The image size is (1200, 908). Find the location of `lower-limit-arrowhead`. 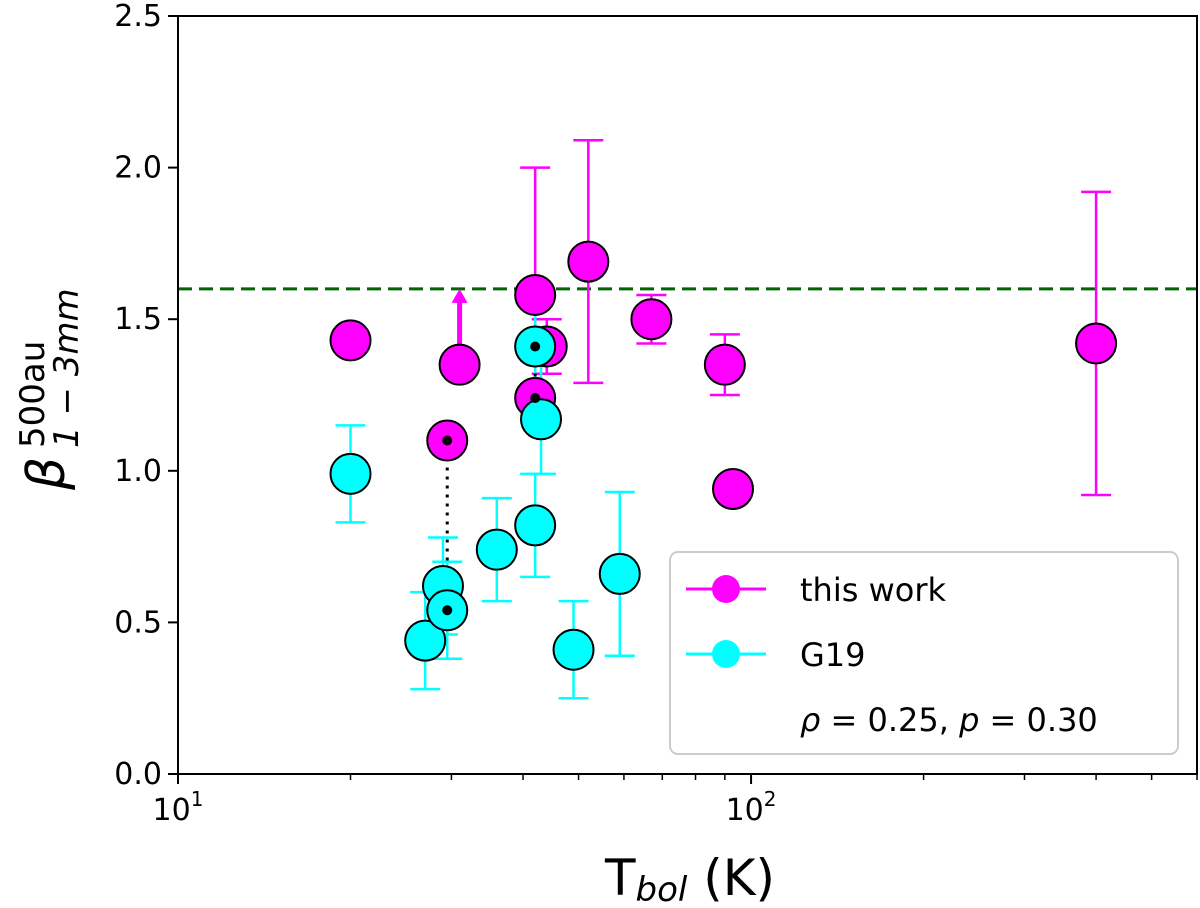

lower-limit-arrowhead is located at coordinates (459, 295).